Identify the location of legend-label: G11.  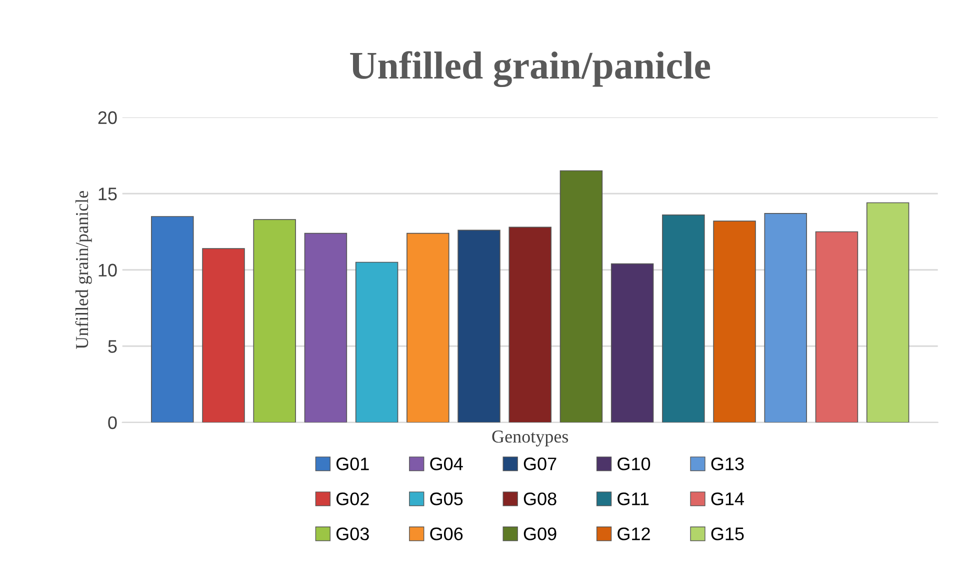
(633, 499).